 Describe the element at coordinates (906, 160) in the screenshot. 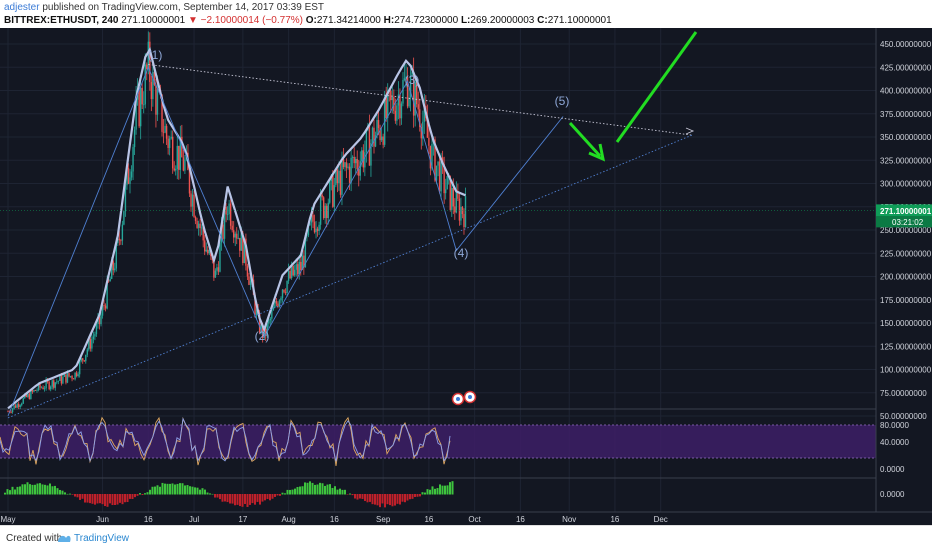

I see `price-tick-label: 325.00000000` at that location.